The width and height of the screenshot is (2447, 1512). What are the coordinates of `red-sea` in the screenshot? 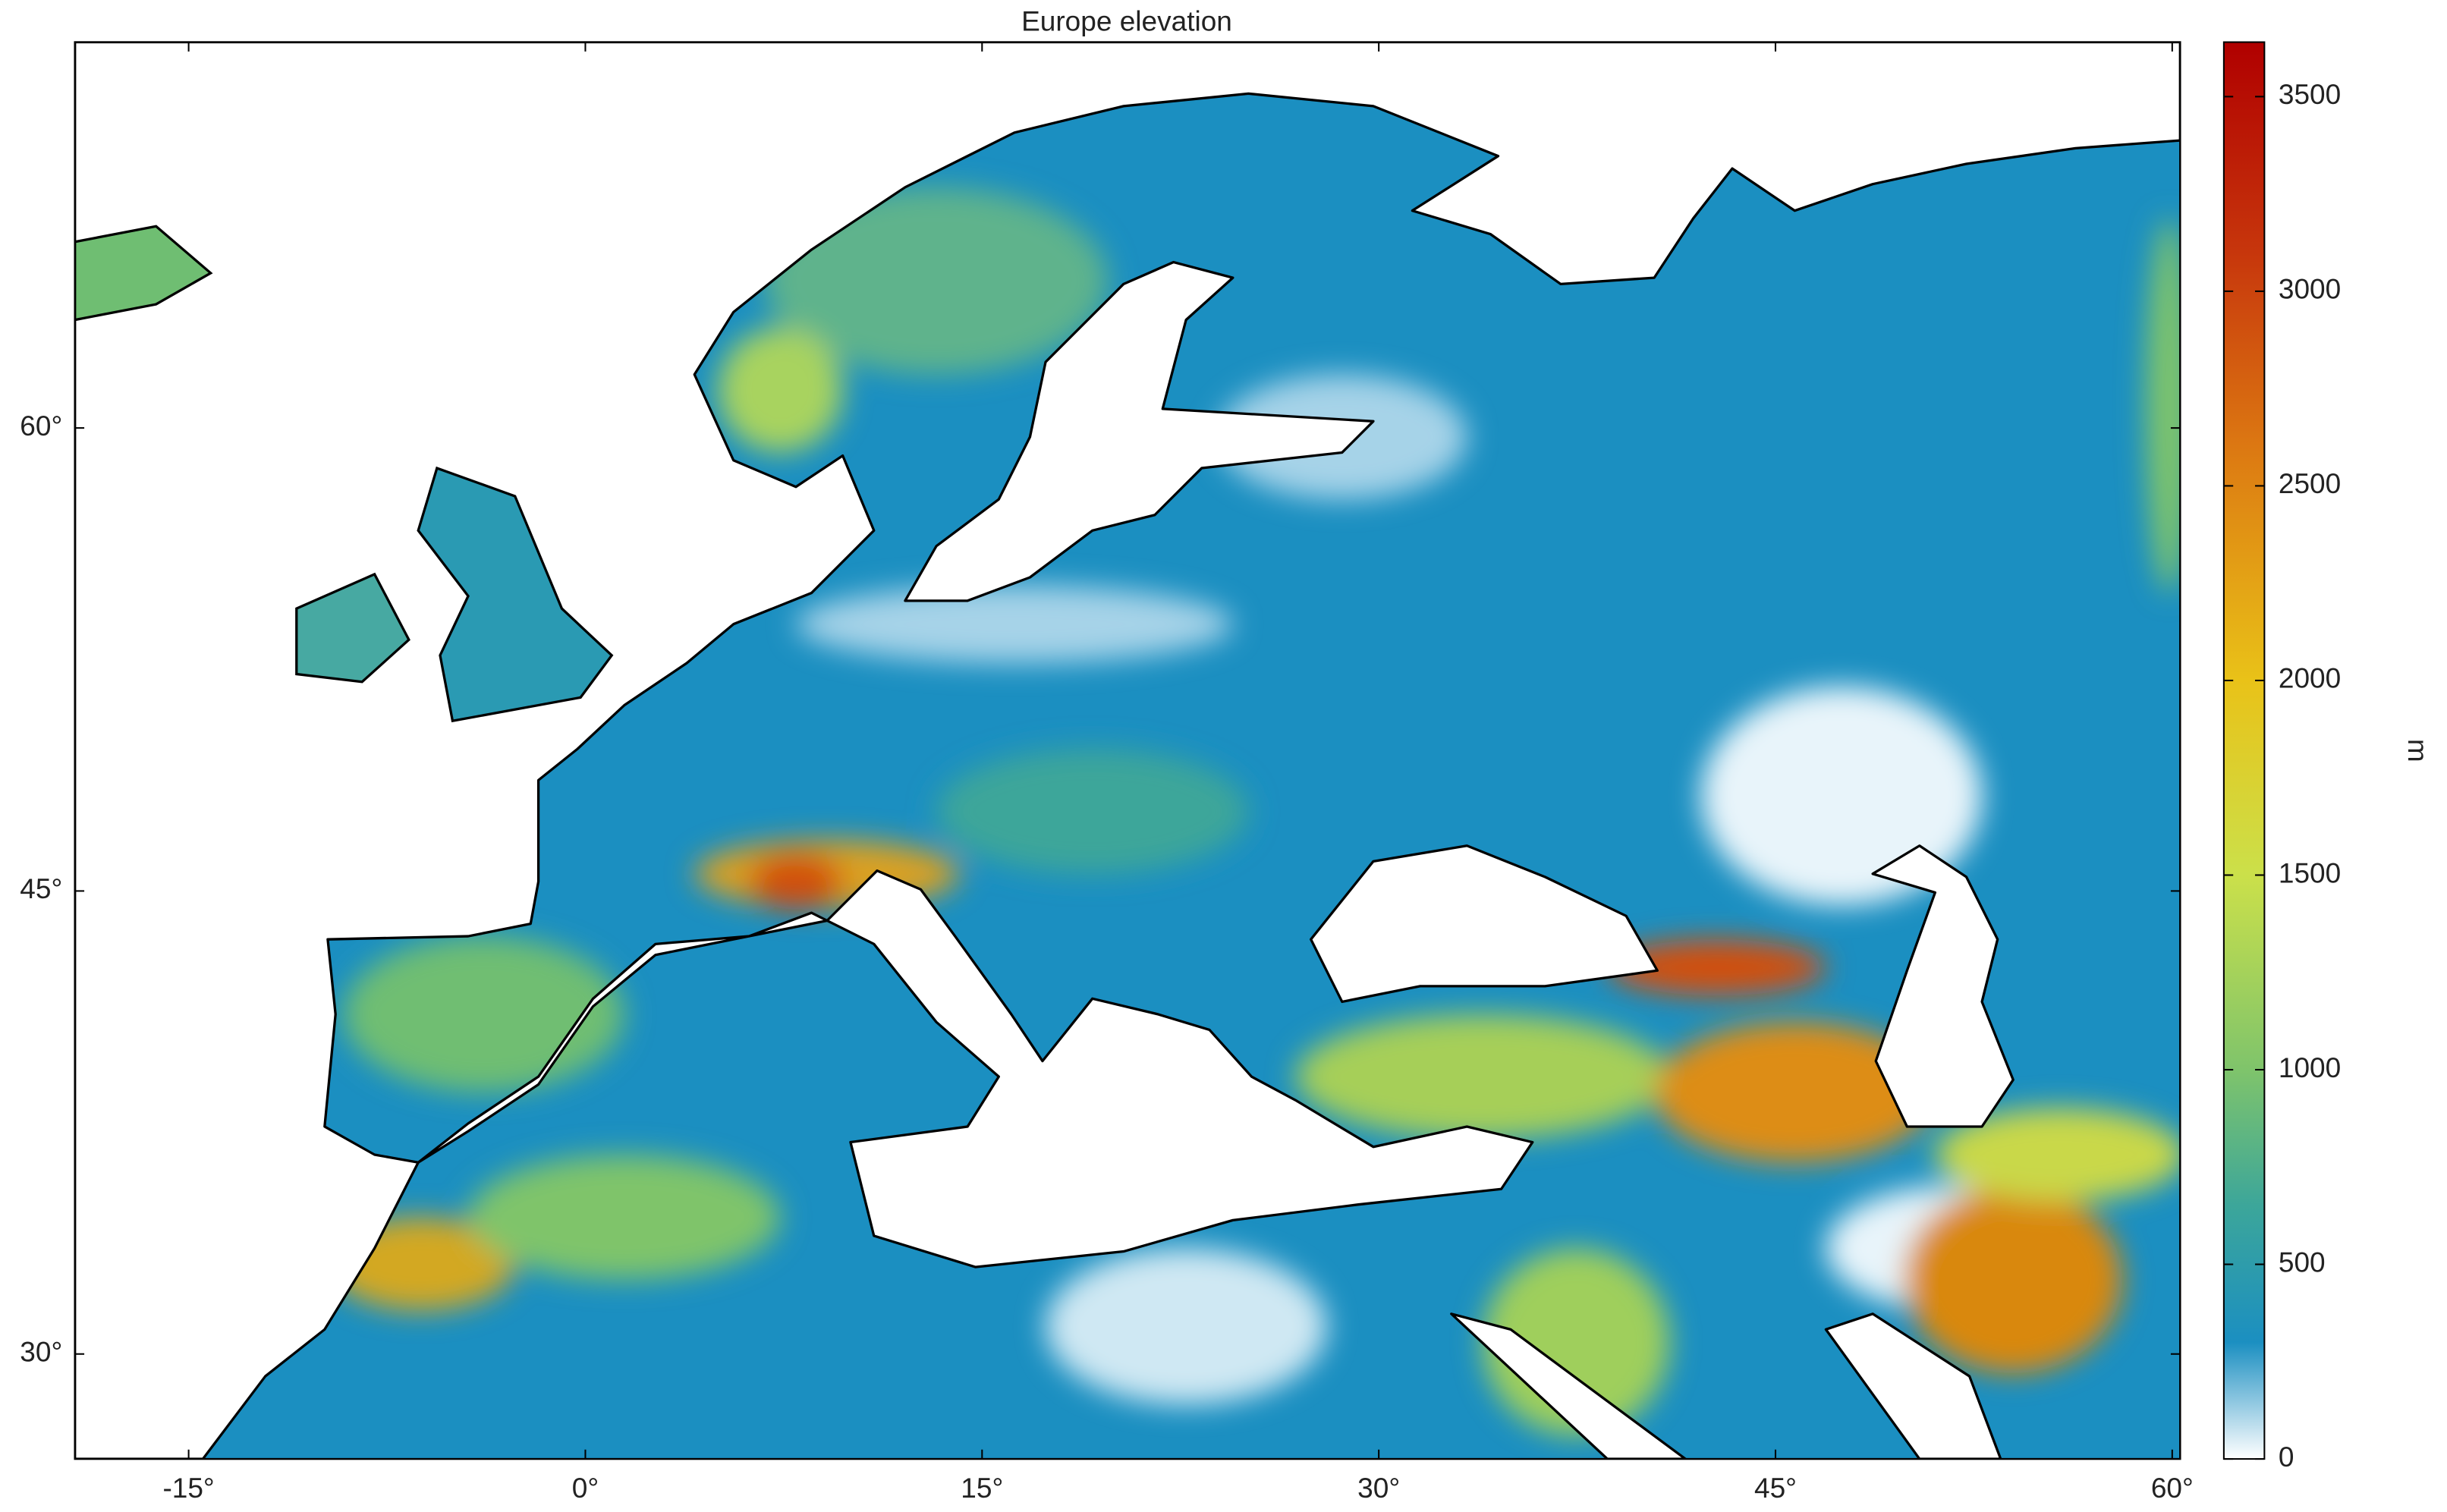 It's located at (1568, 1386).